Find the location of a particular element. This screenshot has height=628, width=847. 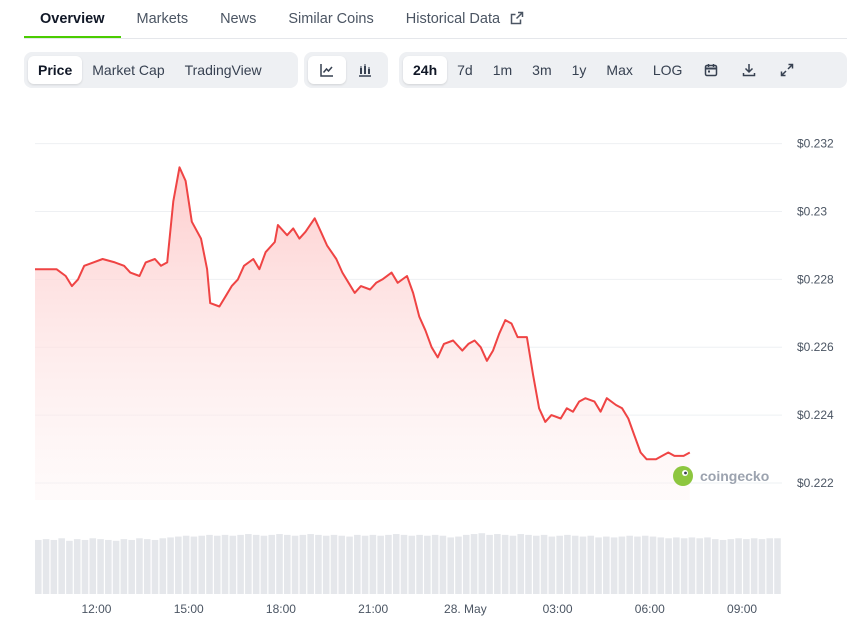

tab-similar-coins-label: Similar Coins is located at coordinates (331, 19).